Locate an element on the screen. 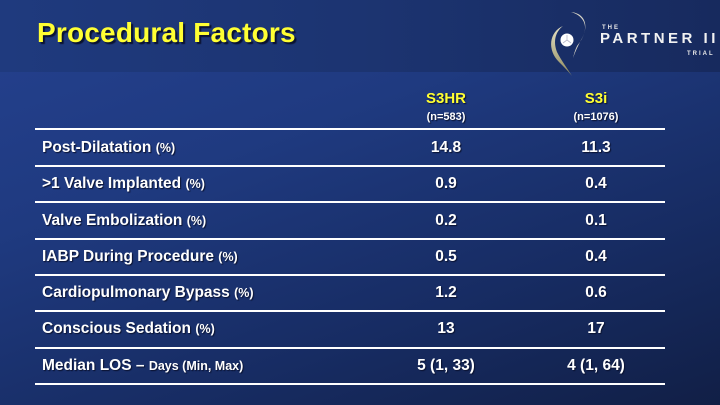 This screenshot has width=720, height=405. row-label-post-dilatation: Post-Dilatation (%) is located at coordinates (108, 148).